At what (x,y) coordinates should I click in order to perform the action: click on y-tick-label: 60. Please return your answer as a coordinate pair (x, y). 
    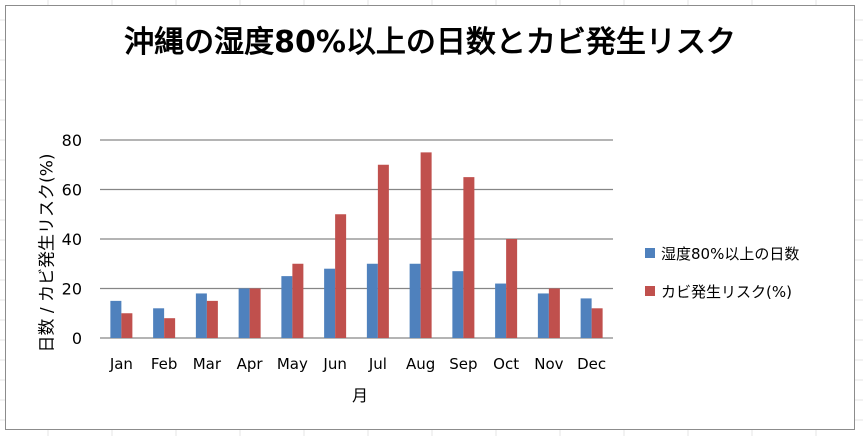
    Looking at the image, I should click on (72, 190).